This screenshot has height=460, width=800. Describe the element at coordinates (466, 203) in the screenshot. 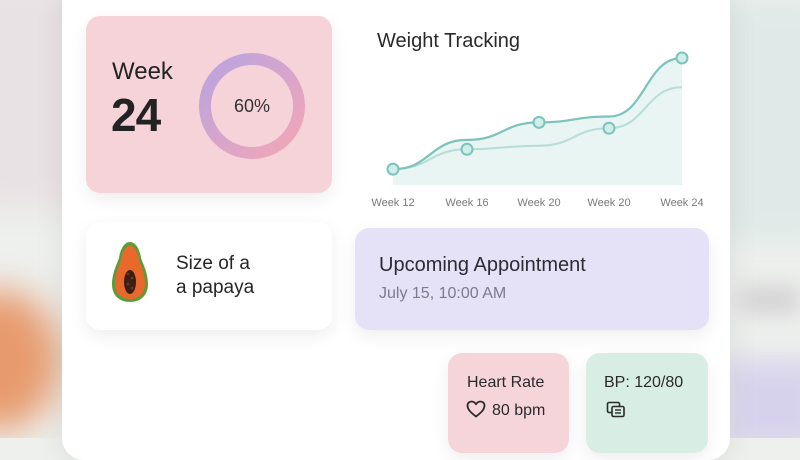

I see `tick-label-1: Week 16` at that location.